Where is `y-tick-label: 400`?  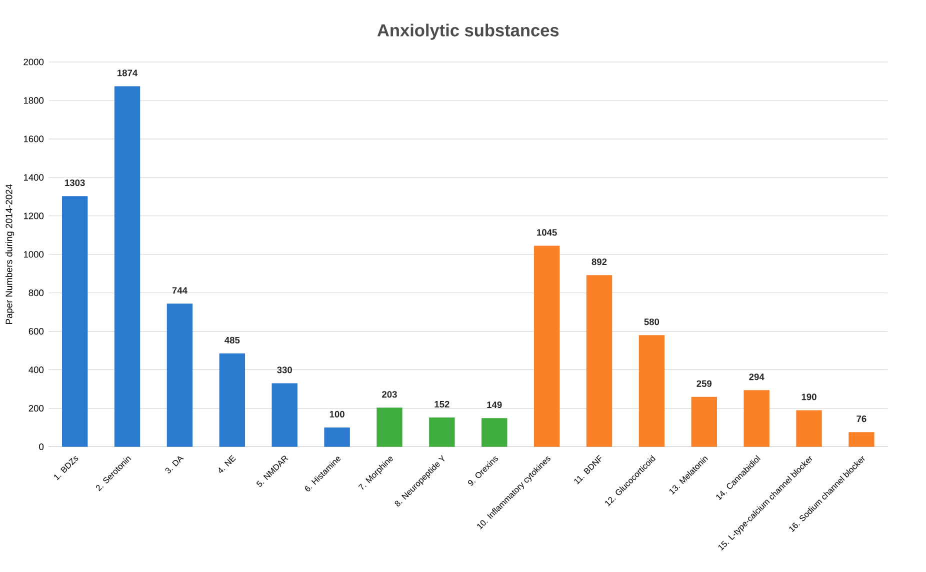
y-tick-label: 400 is located at coordinates (36, 370).